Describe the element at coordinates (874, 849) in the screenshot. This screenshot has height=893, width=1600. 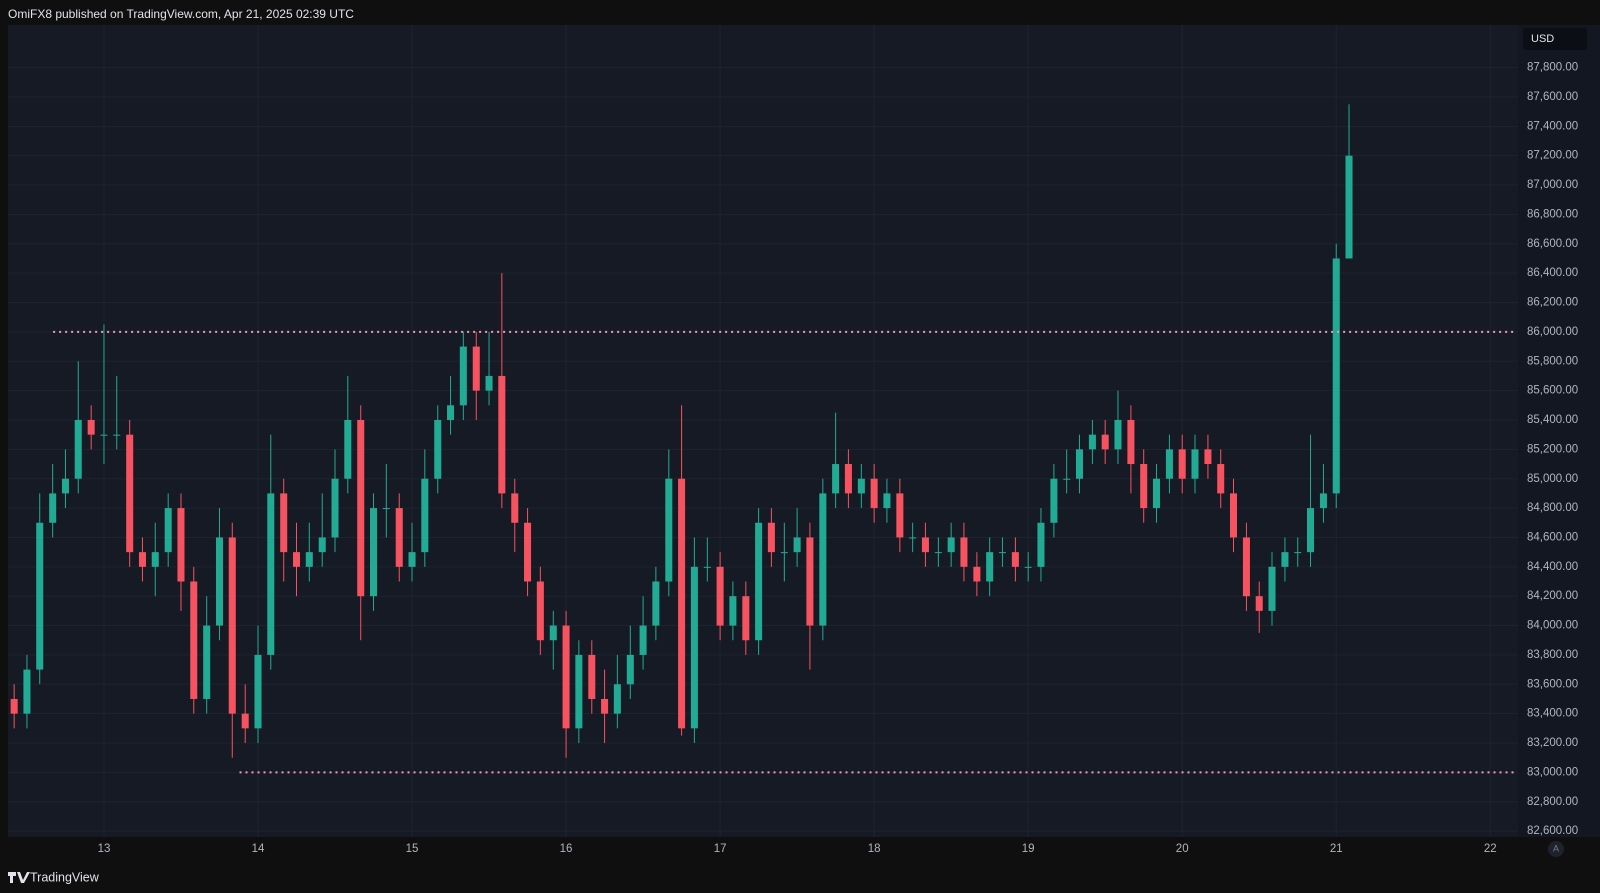
I see `x-tick-label: 18` at that location.